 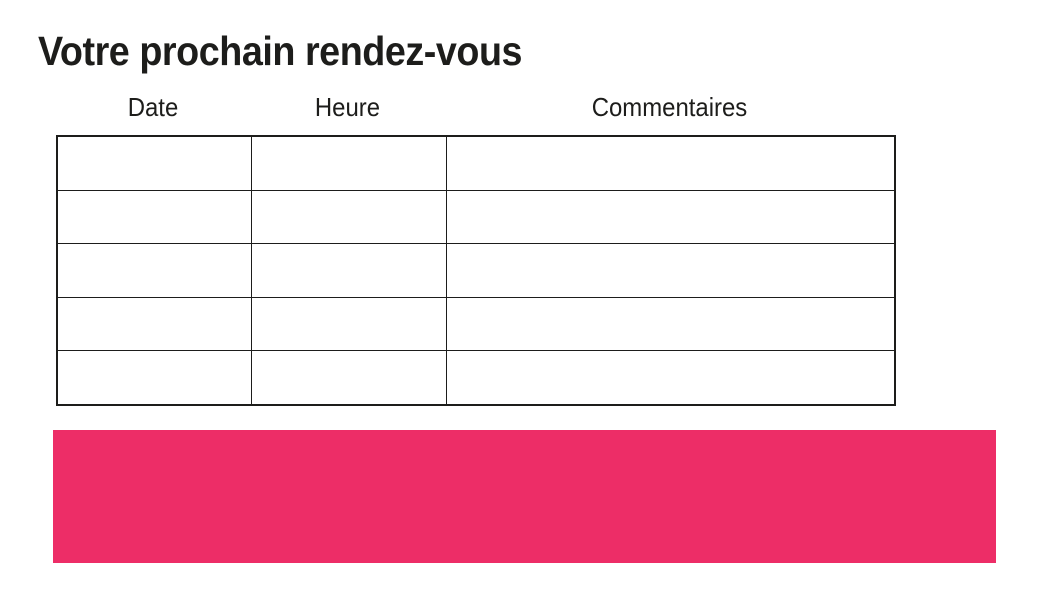 I want to click on column-header-date: Date, so click(x=153, y=107).